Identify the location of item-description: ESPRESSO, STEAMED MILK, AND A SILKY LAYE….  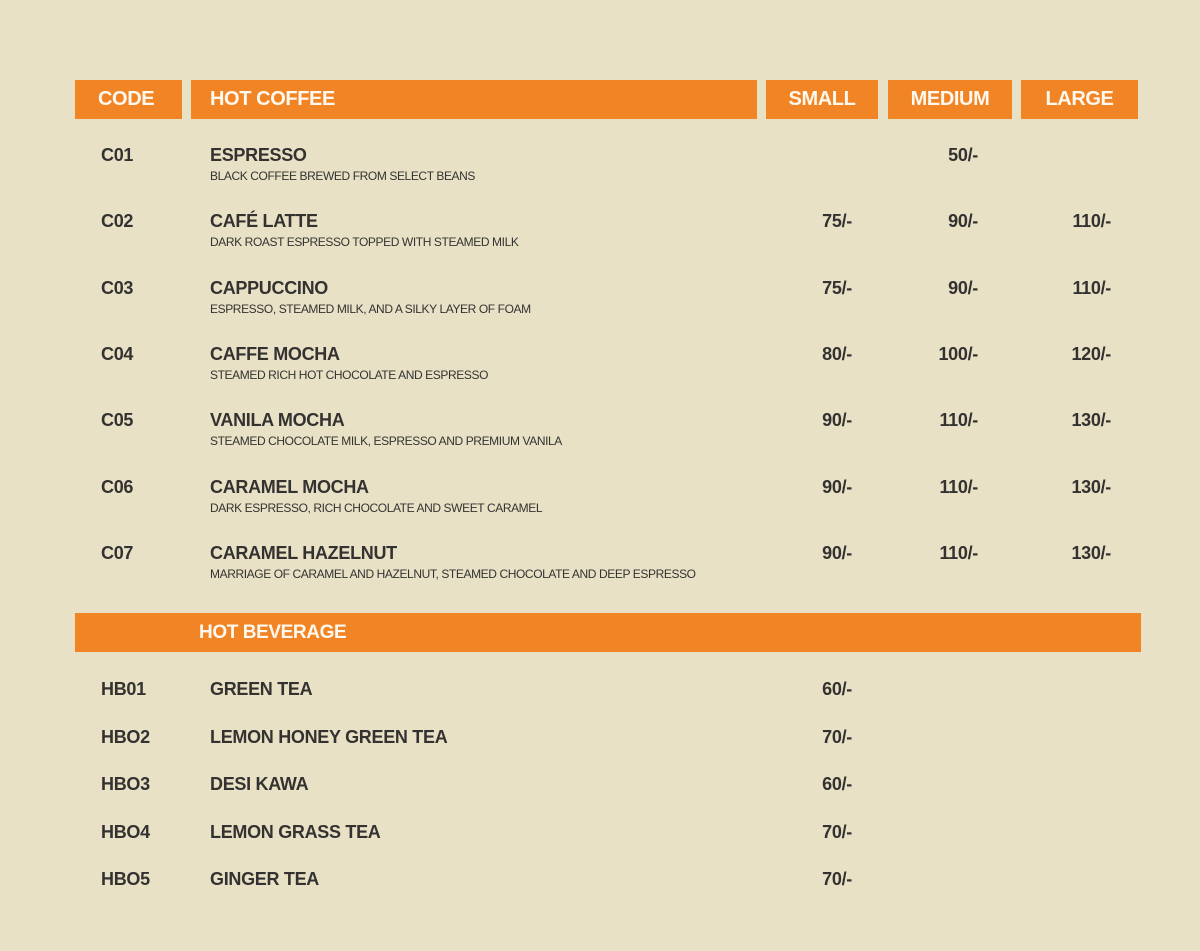
(370, 308).